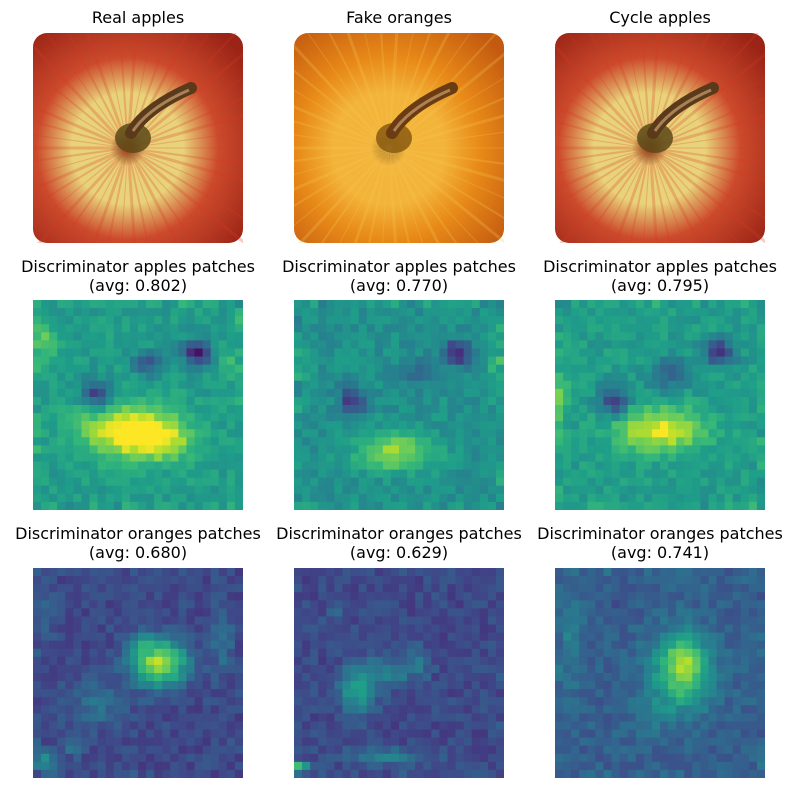 The width and height of the screenshot is (797, 789). Describe the element at coordinates (138, 405) in the screenshot. I see `heatmap-disc-apples-real` at that location.